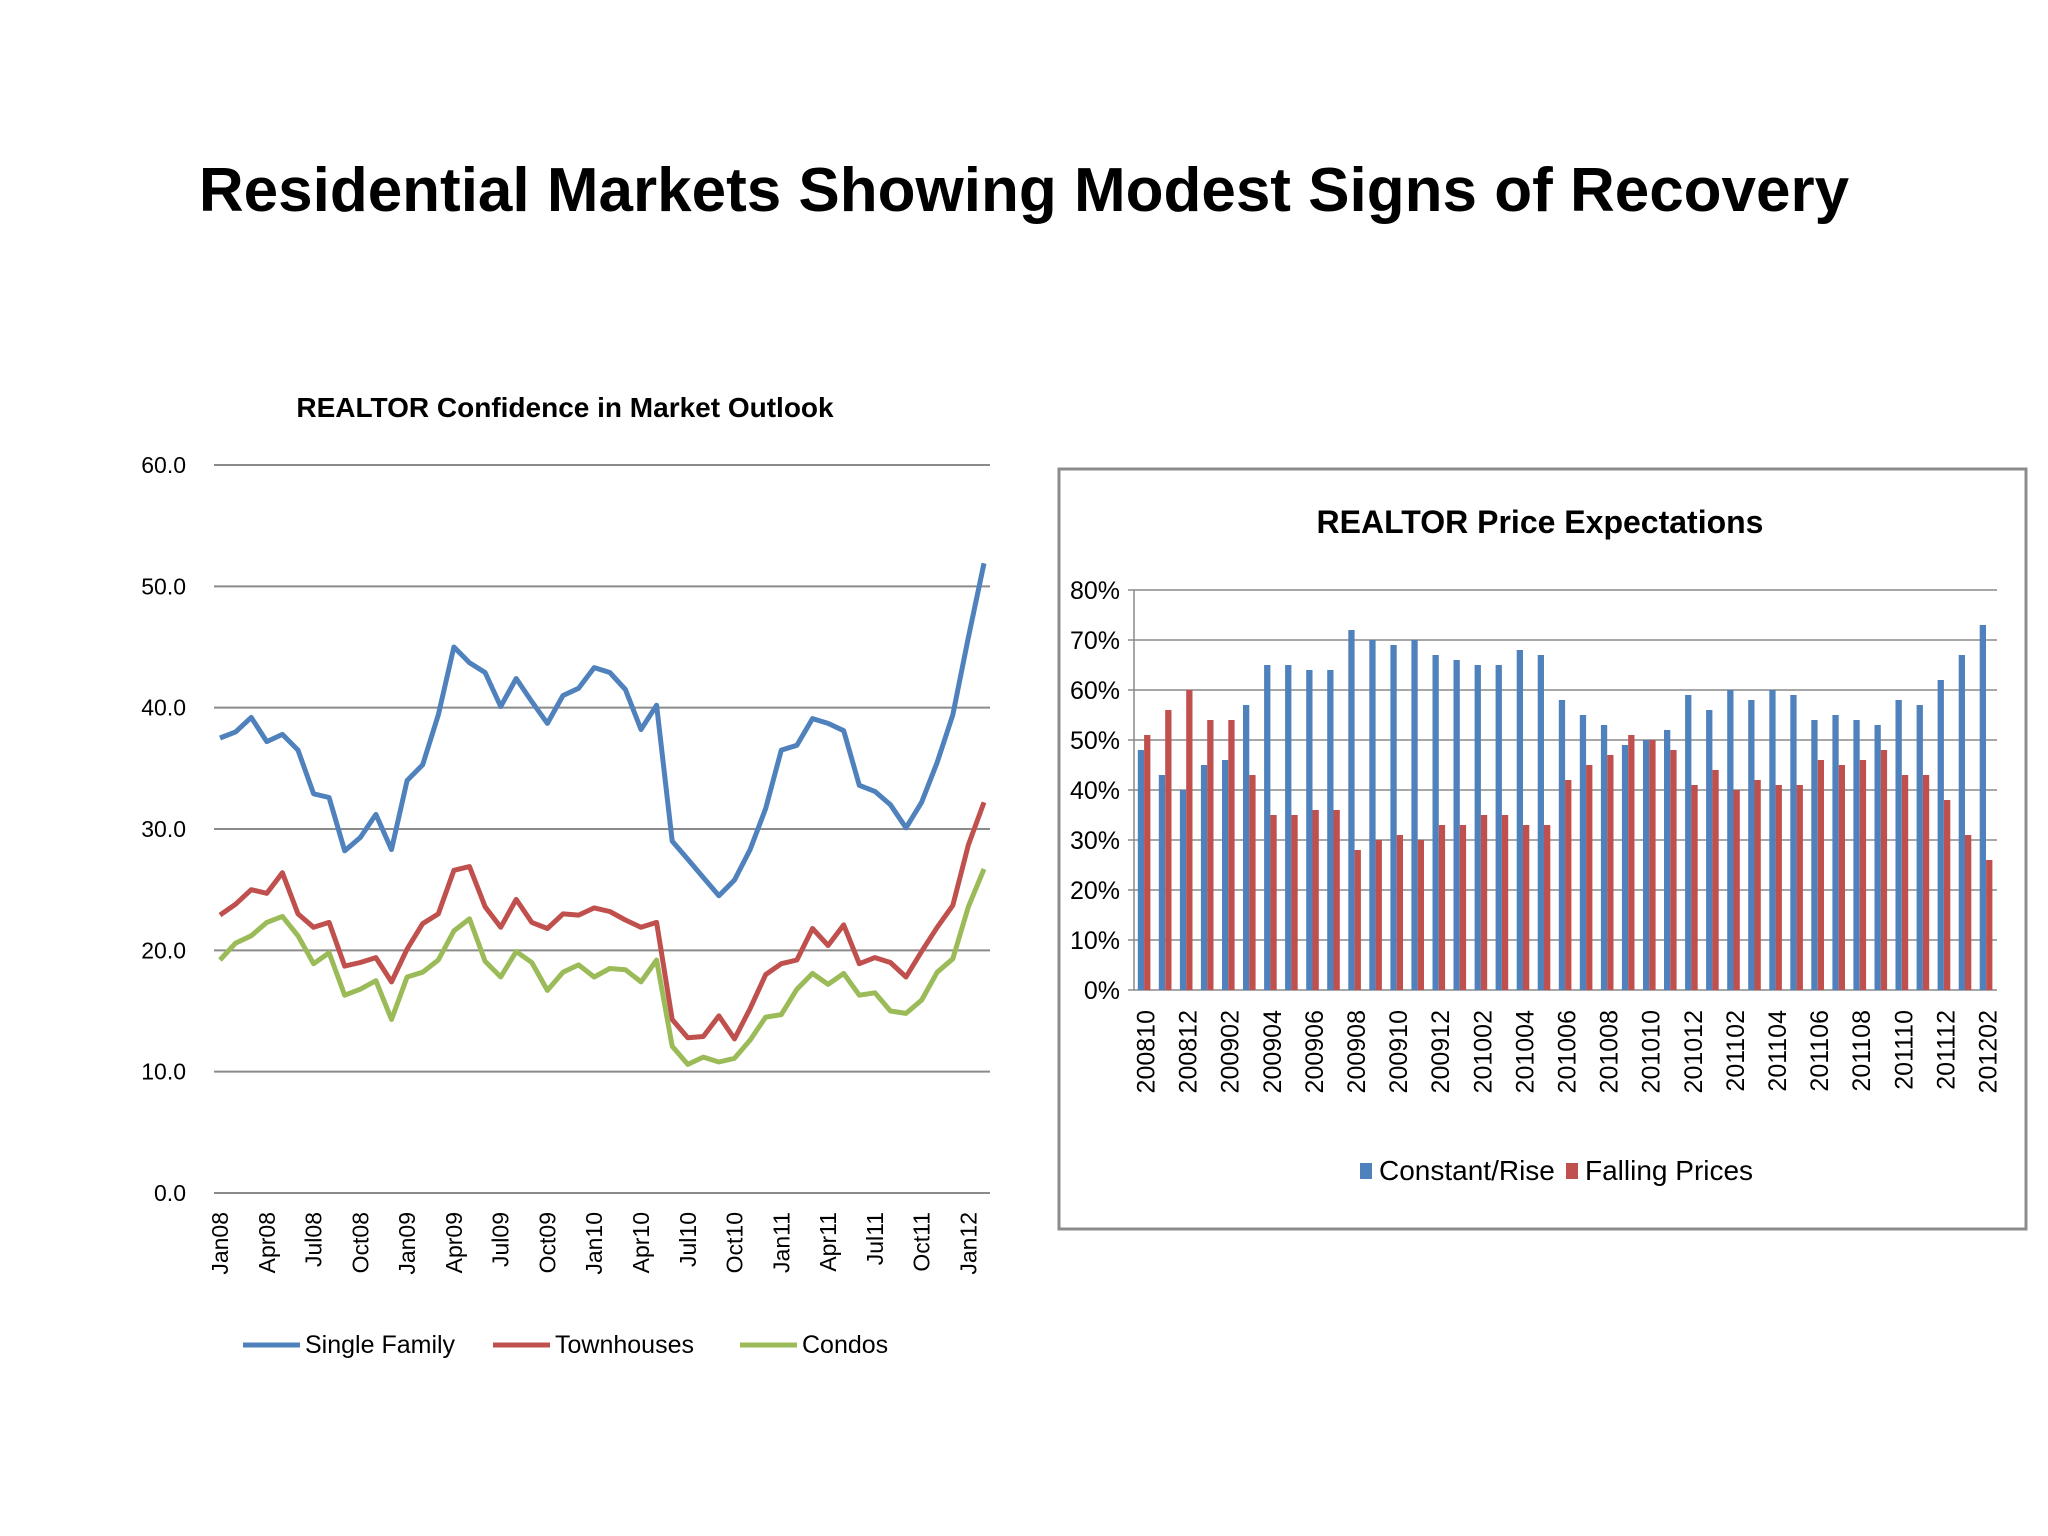  I want to click on line-chart-legend: Single Family Townhouses Condos, so click(565, 1345).